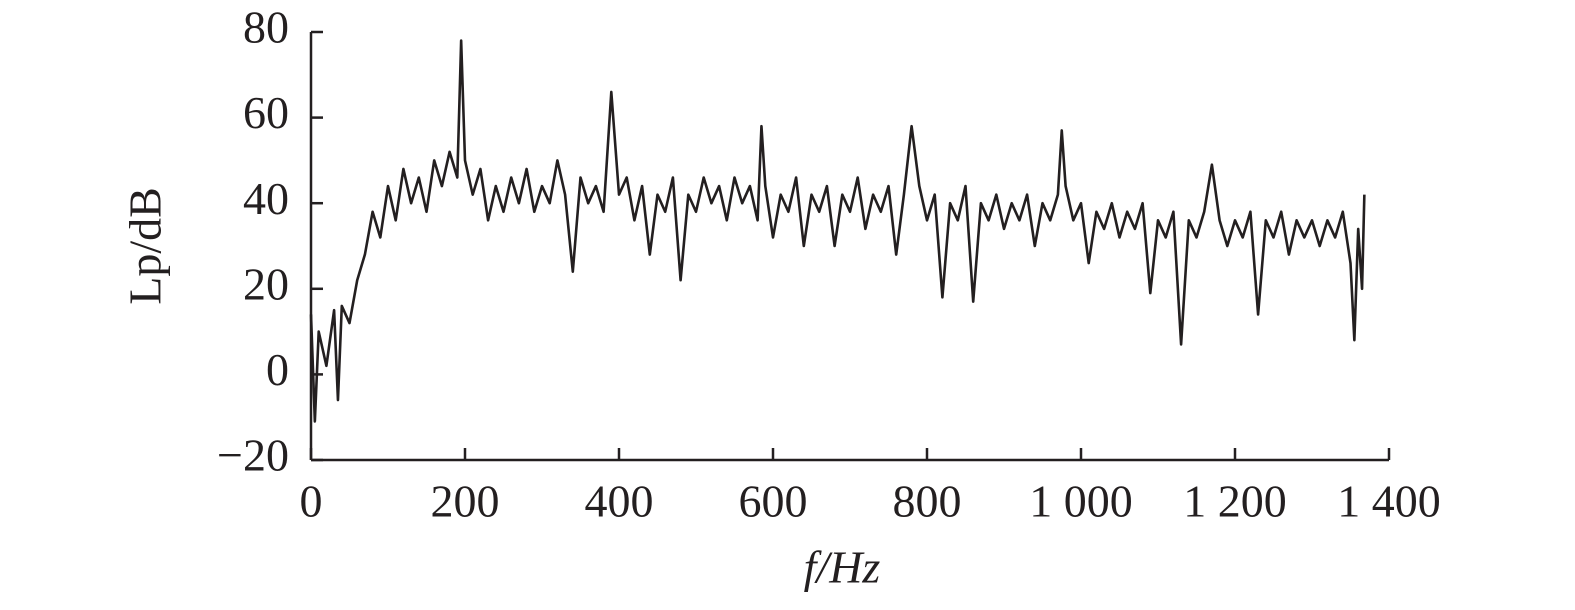 The height and width of the screenshot is (610, 1575). What do you see at coordinates (1081, 501) in the screenshot?
I see `x-tick-label: 1 000` at bounding box center [1081, 501].